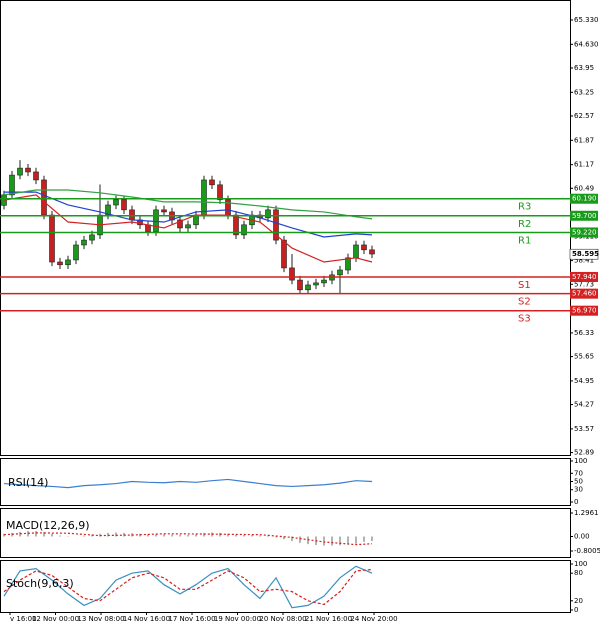 The height and width of the screenshot is (629, 600). Describe the element at coordinates (586, 513) in the screenshot. I see `y-tick-label: 1.2961` at that location.